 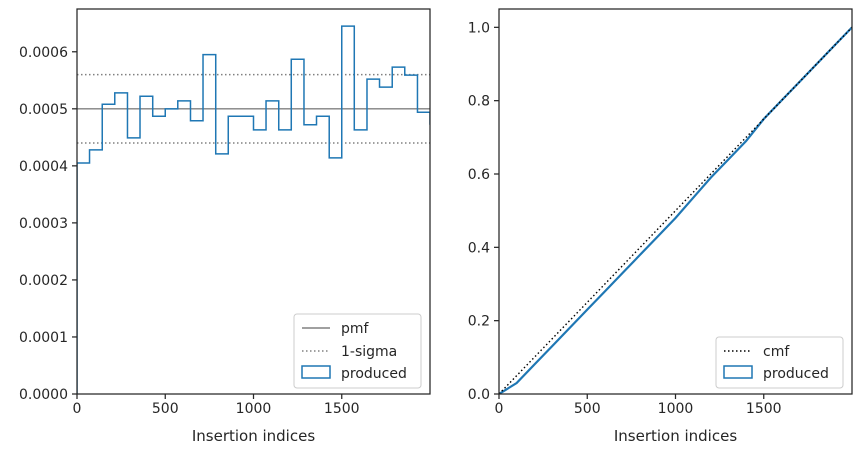 I want to click on y-tick-label: 0.2, so click(x=479, y=322).